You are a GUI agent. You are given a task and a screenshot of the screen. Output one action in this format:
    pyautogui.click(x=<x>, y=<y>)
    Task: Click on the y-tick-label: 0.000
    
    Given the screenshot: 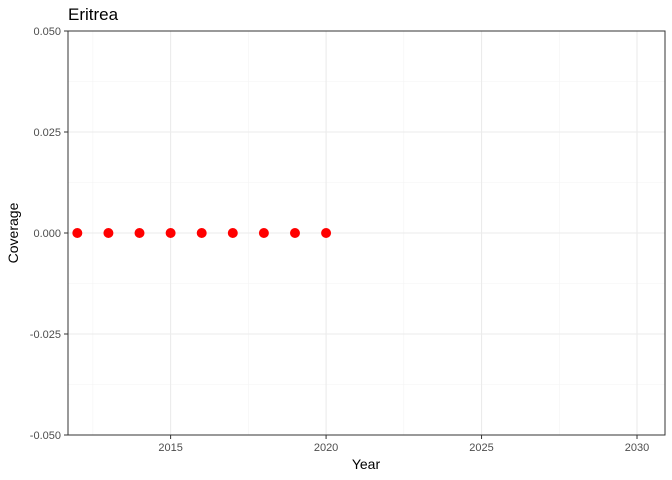 What is the action you would take?
    pyautogui.click(x=47, y=234)
    